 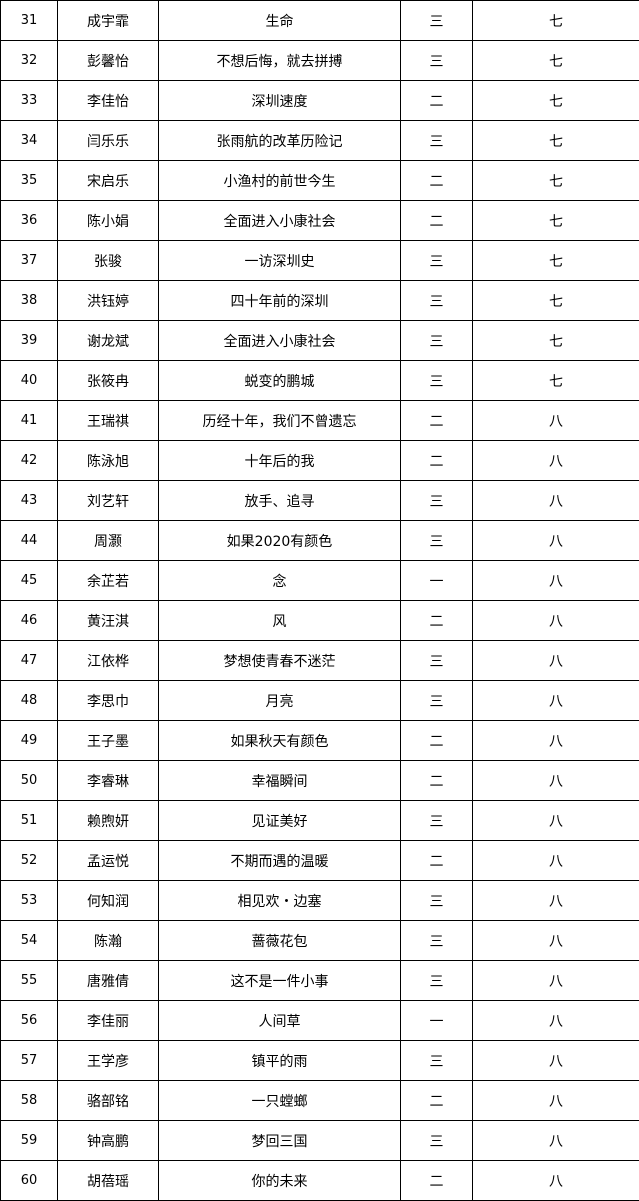 What do you see at coordinates (108, 460) in the screenshot?
I see `student-name-cell: 陈泳旭` at bounding box center [108, 460].